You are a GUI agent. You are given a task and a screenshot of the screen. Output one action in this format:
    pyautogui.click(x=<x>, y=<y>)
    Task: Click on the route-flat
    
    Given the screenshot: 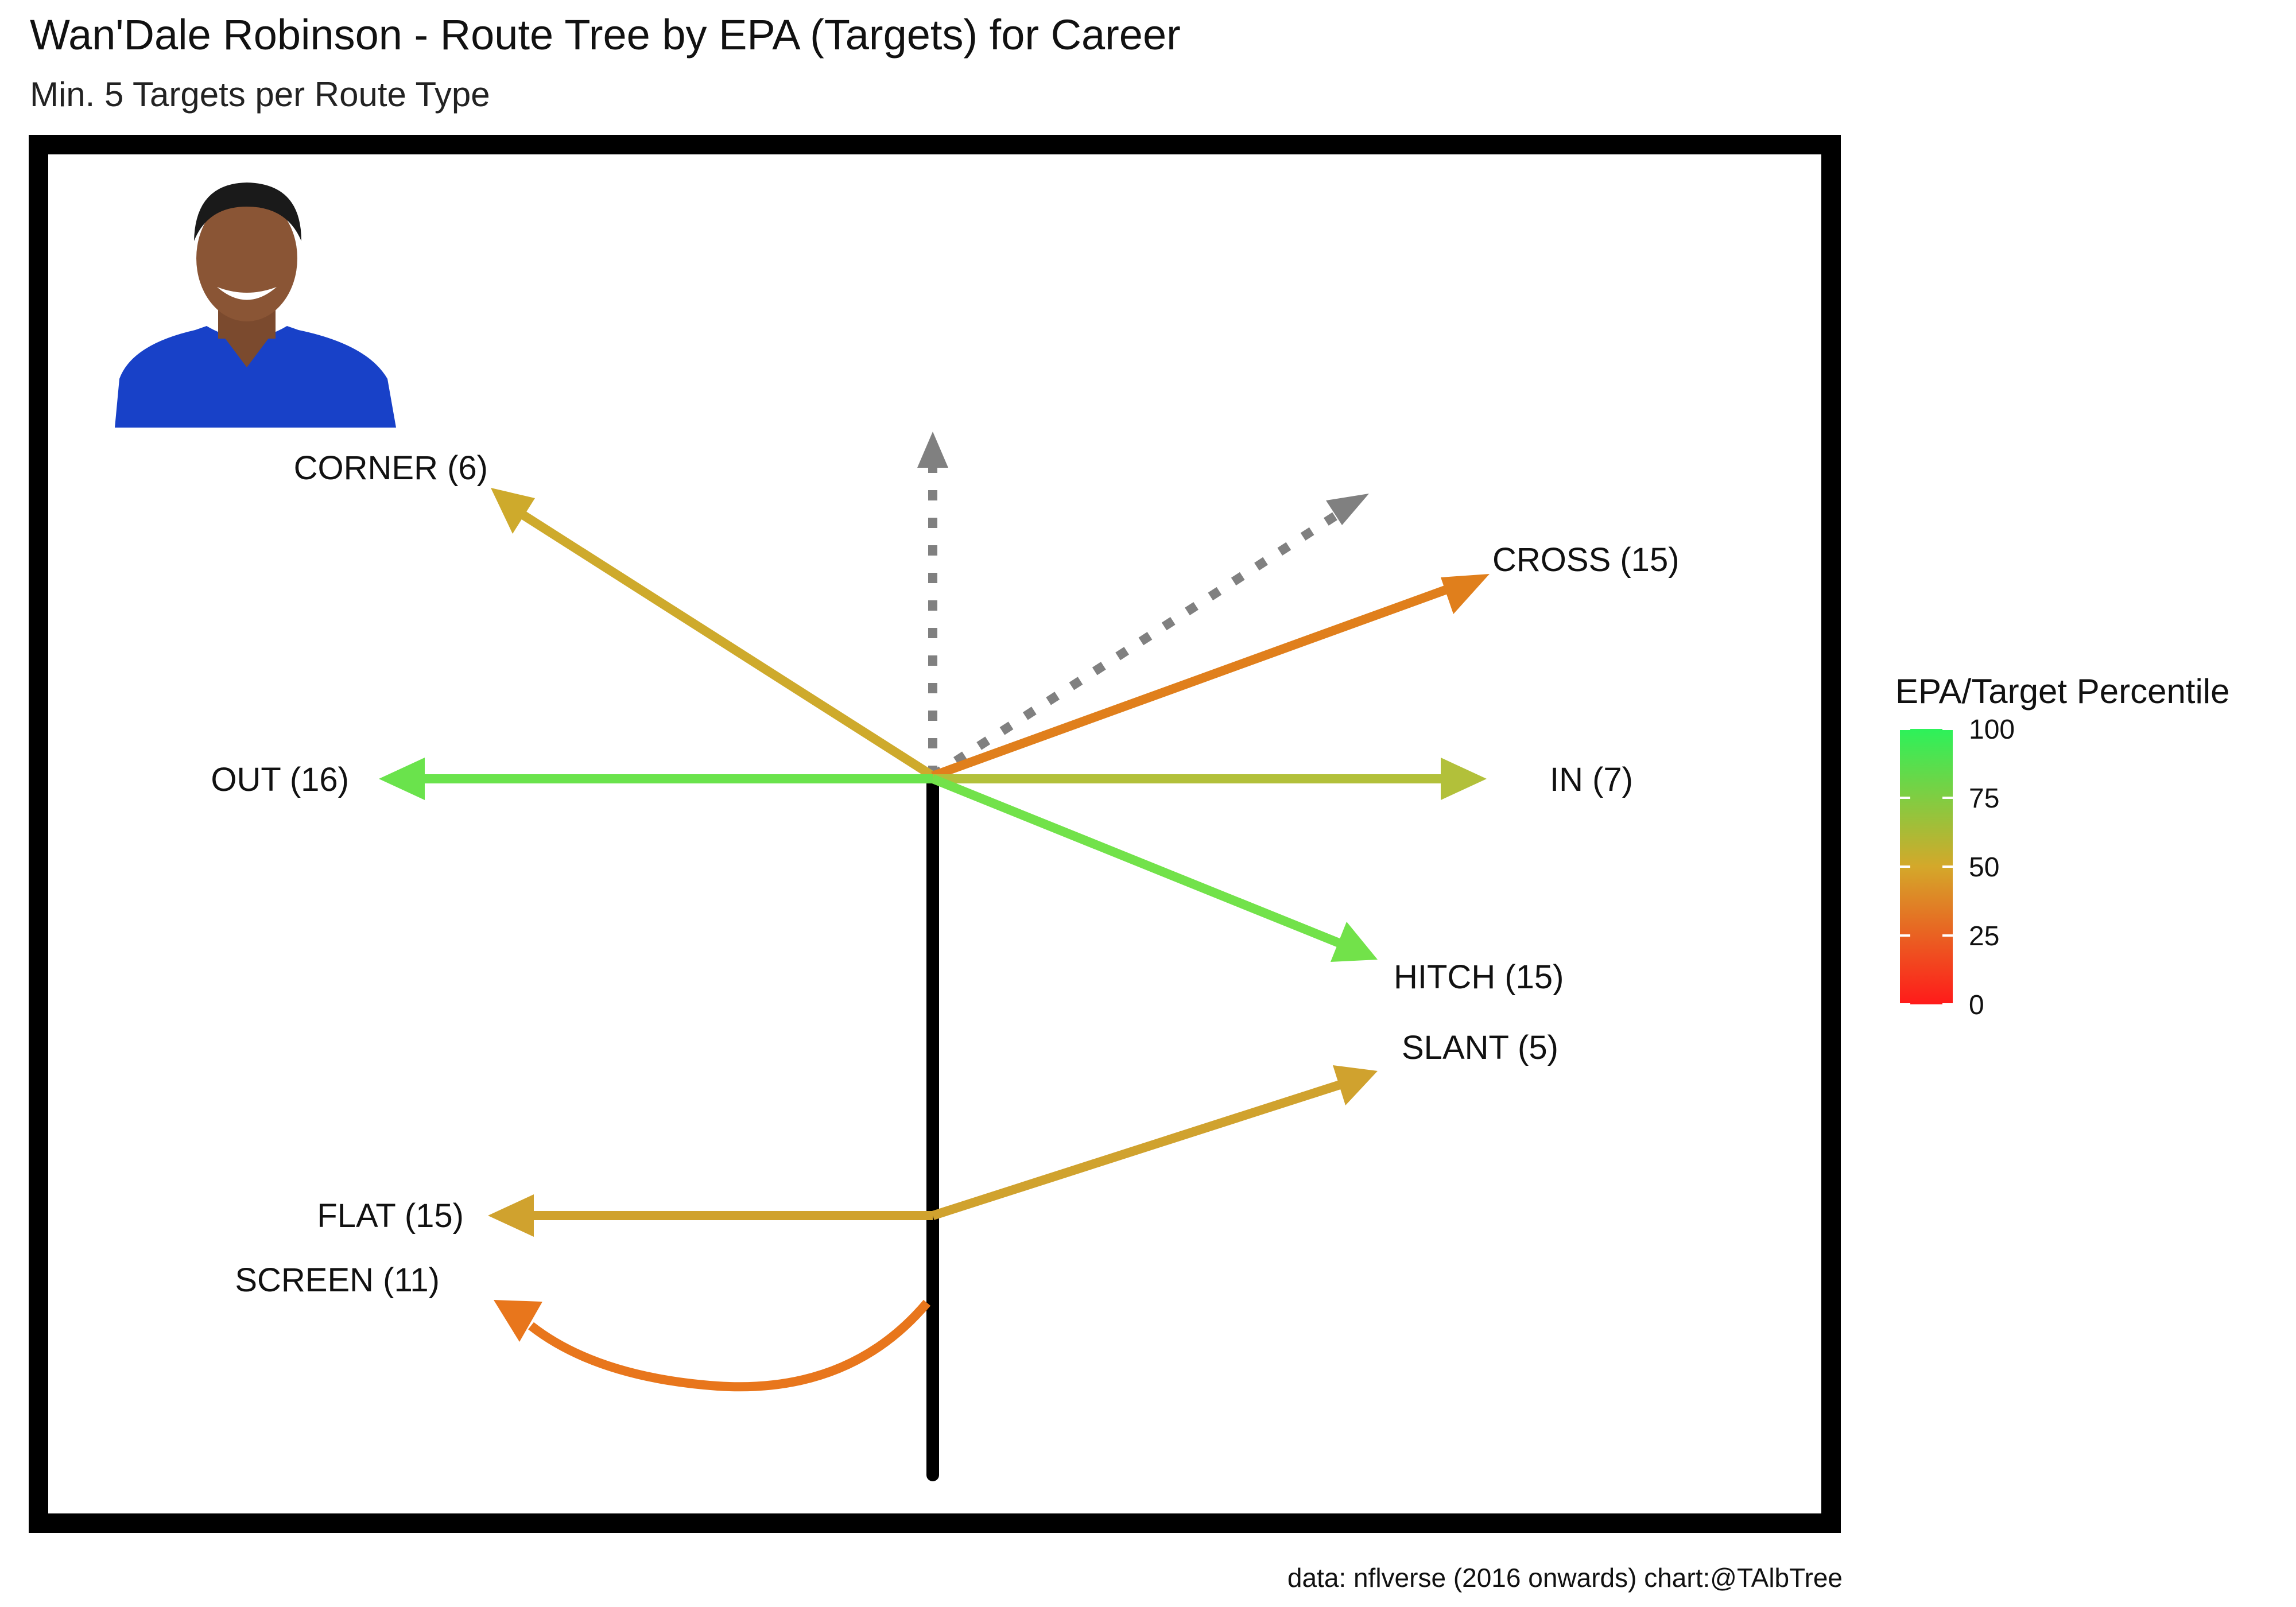 What is the action you would take?
    pyautogui.click(x=710, y=1216)
    